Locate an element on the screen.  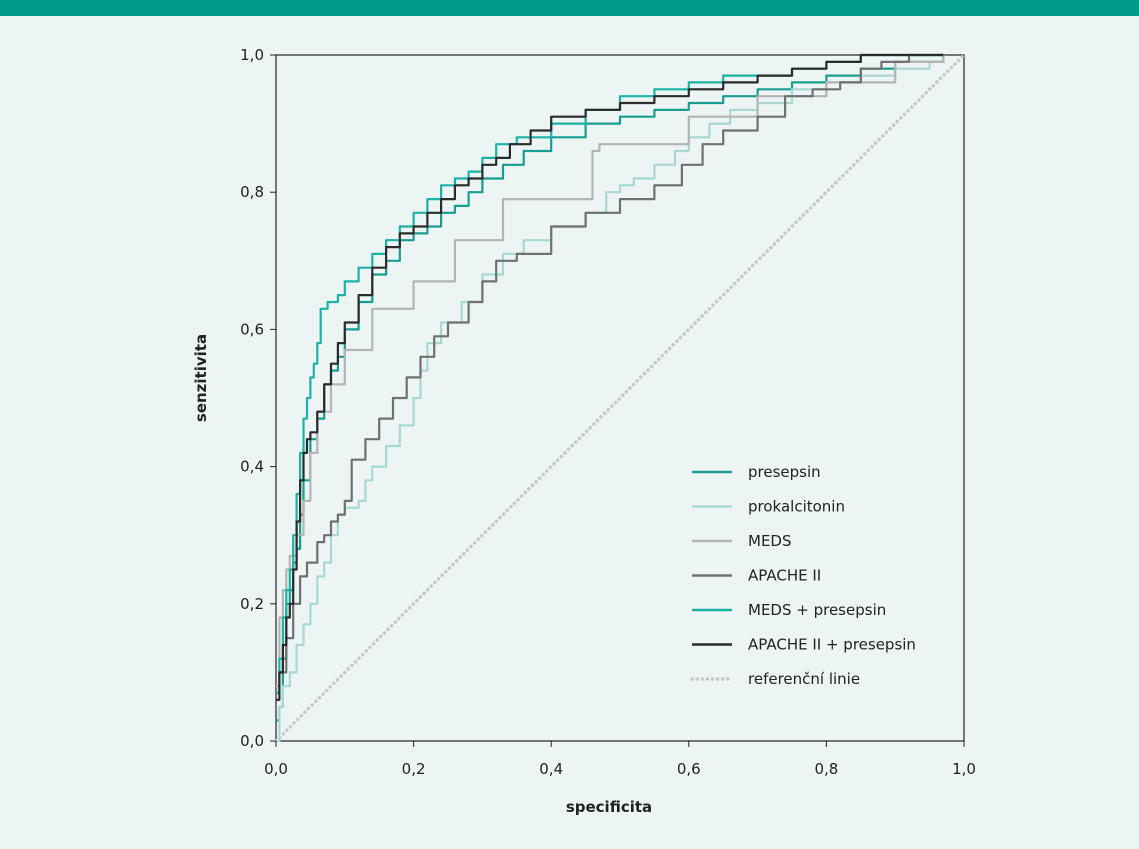
y-tick-label: 0,6 is located at coordinates (252, 329).